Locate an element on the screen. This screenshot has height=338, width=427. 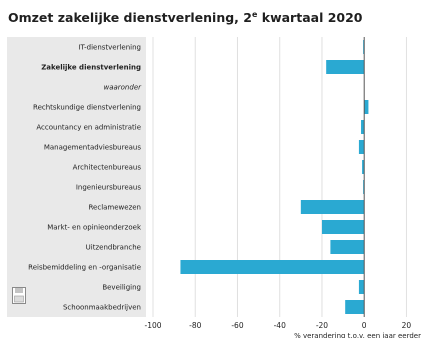
chart-title-superscript: e is located at coordinates (254, 14).